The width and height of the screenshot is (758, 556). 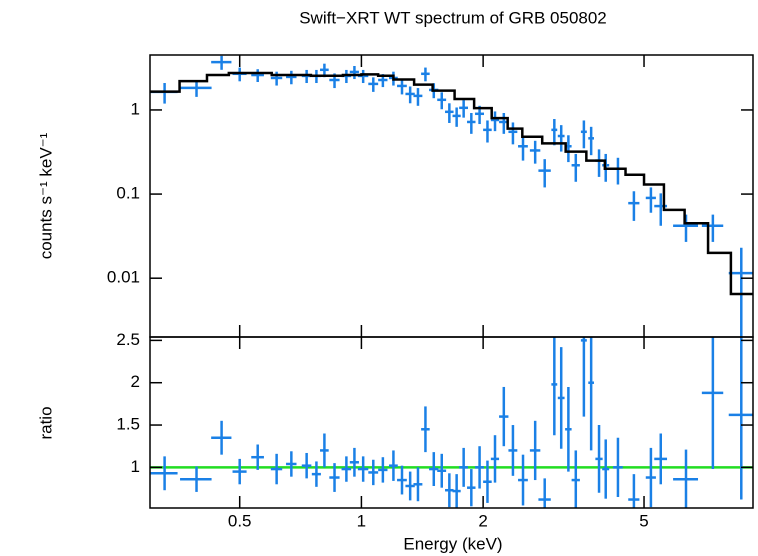 I want to click on y-tick-label: 1.5, so click(x=128, y=424).